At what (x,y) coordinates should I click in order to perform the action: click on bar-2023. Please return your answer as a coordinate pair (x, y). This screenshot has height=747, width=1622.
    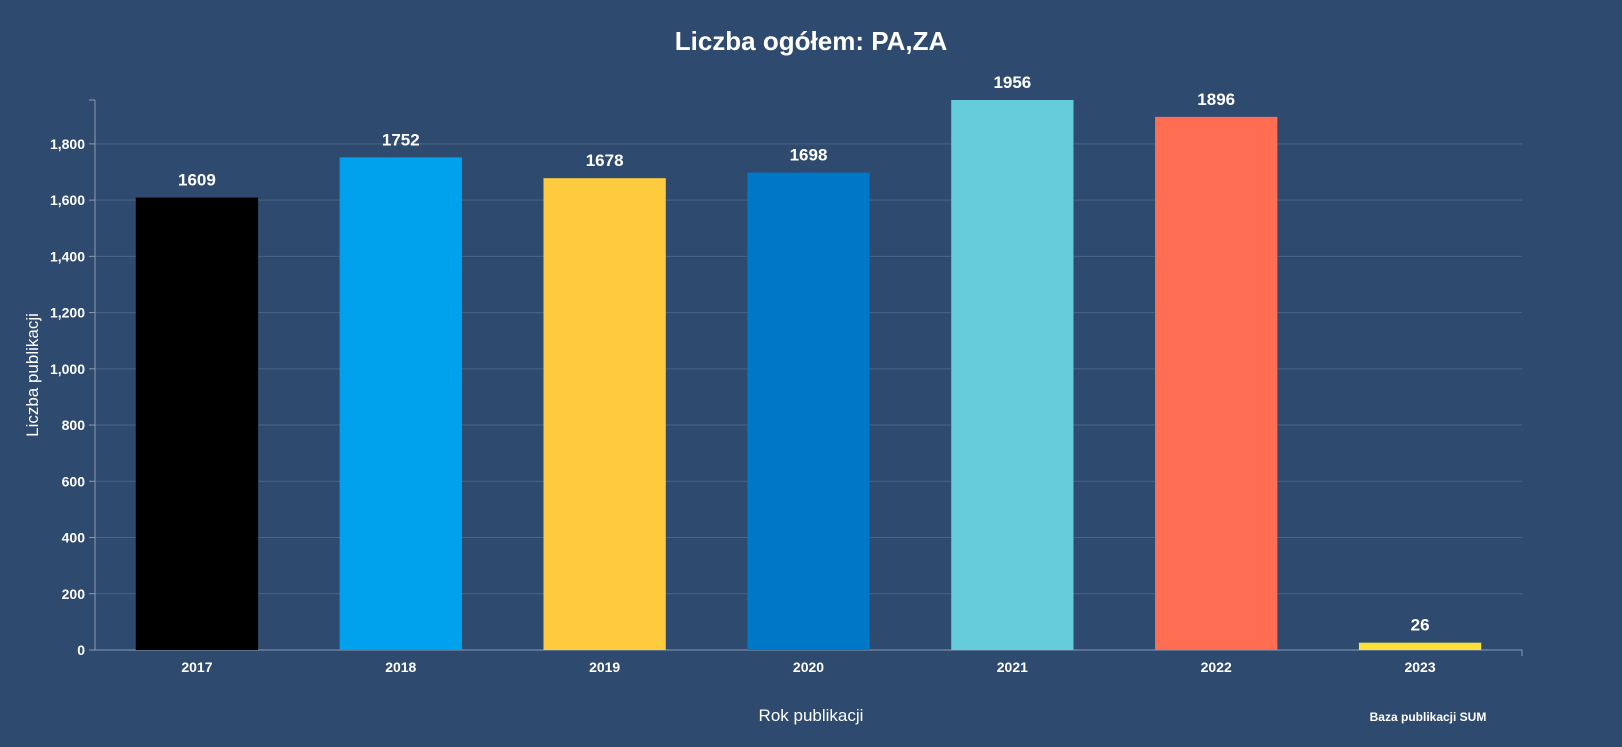
    Looking at the image, I should click on (1420, 646).